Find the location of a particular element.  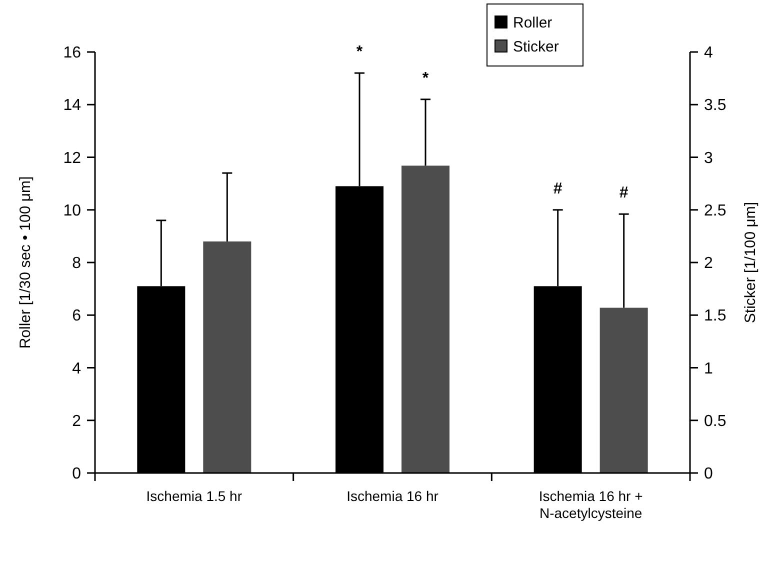

y-tick-label: 12 is located at coordinates (72, 158).